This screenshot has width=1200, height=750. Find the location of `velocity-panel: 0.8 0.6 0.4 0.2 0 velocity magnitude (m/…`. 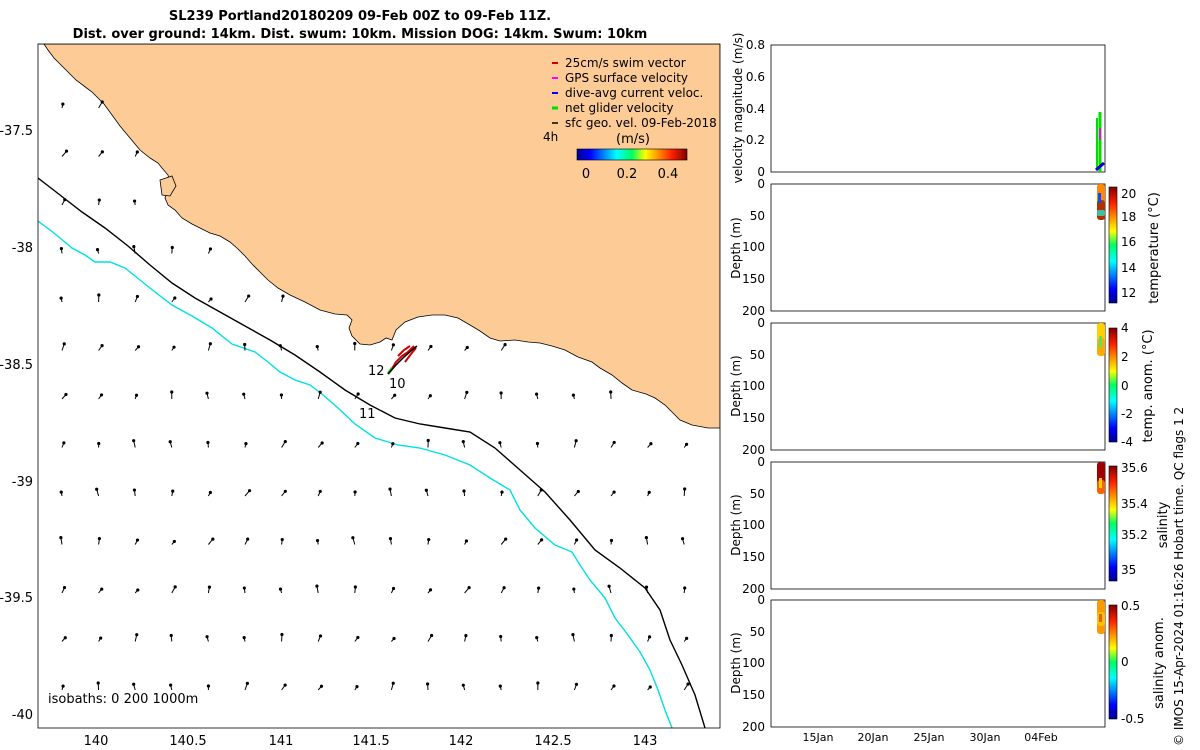

velocity-panel: 0.8 0.6 0.4 0.2 0 velocity magnitude (m/… is located at coordinates (918, 108).